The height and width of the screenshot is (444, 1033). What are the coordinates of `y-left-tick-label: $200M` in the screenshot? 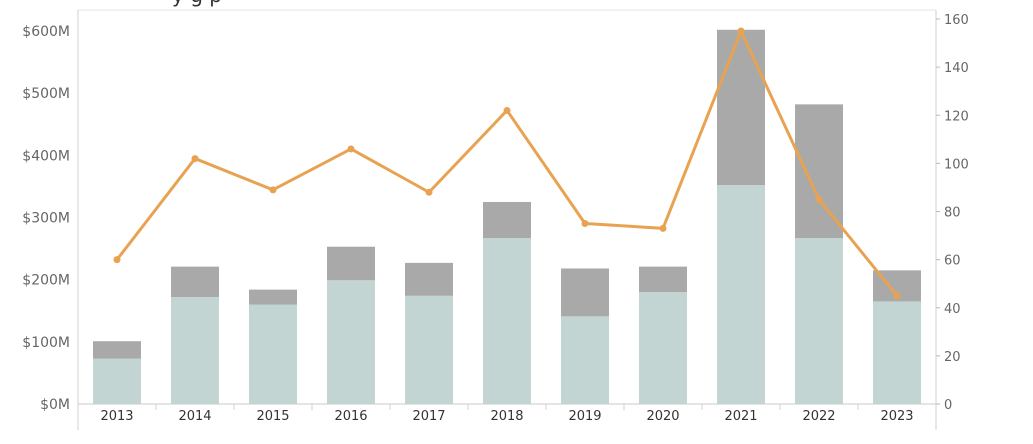 It's located at (46, 281).